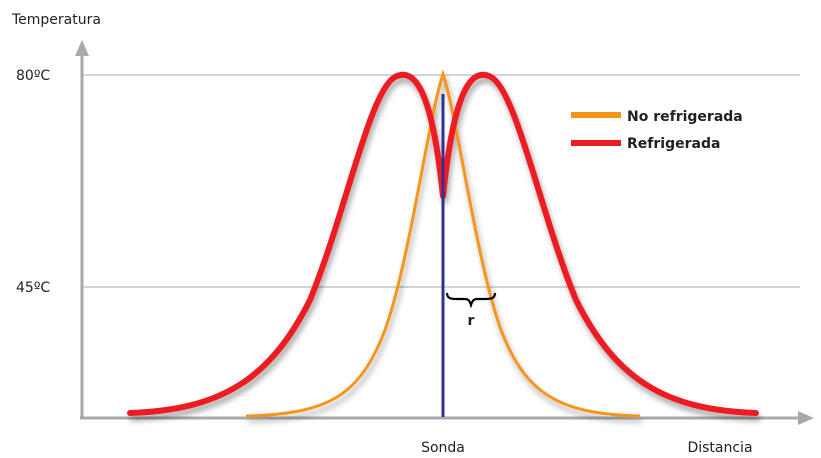 The height and width of the screenshot is (458, 821). Describe the element at coordinates (673, 144) in the screenshot. I see `legend-label-refrigerada: Refrigerada` at that location.